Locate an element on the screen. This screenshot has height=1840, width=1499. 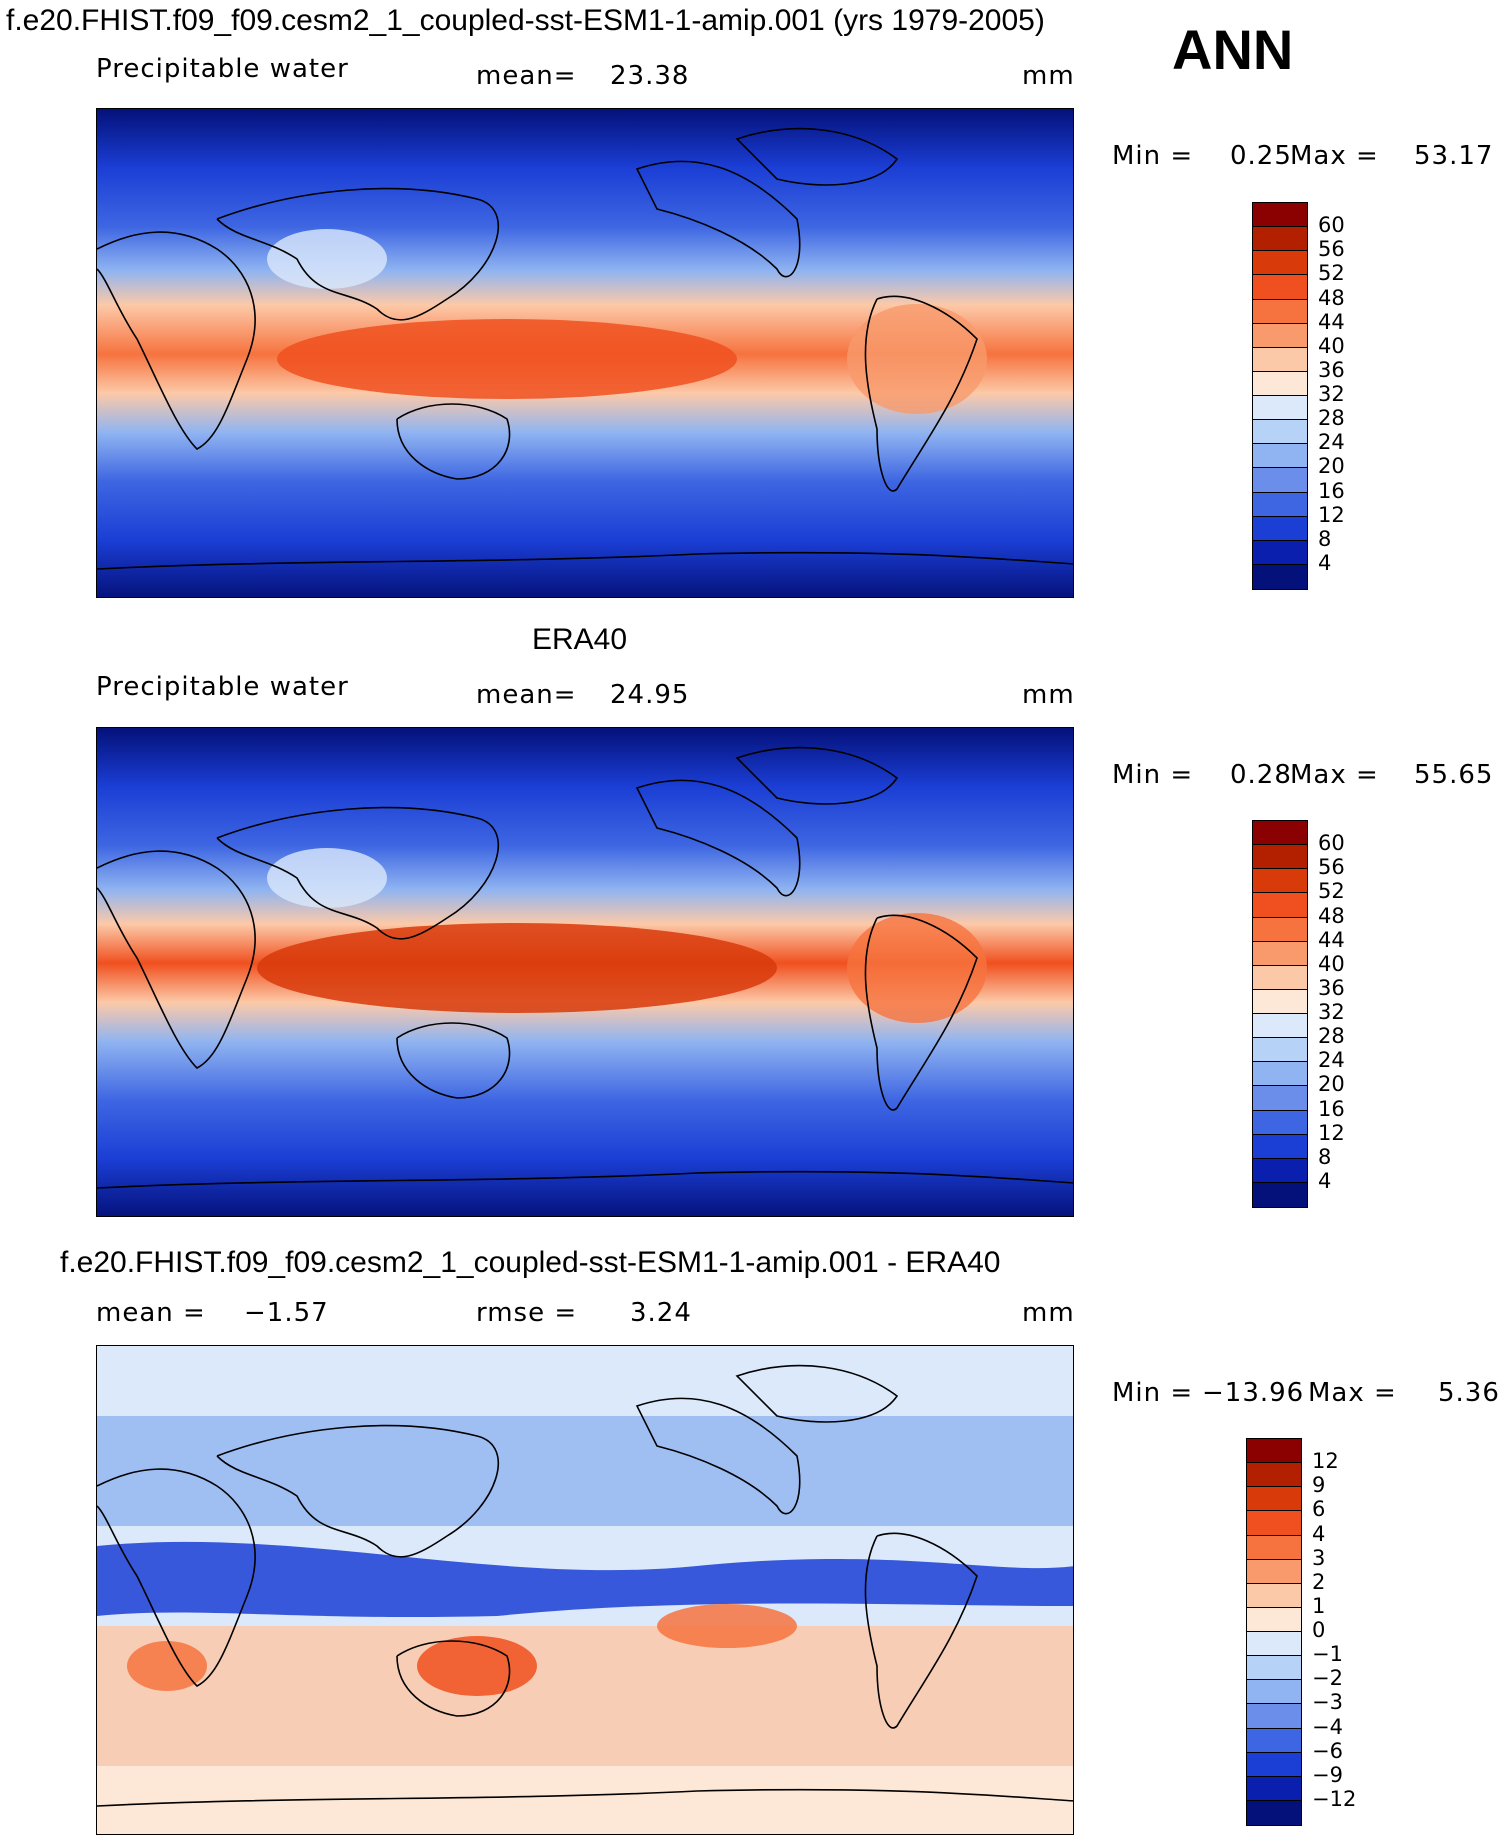
panel3-rmse-label: rmse = is located at coordinates (527, 1313).